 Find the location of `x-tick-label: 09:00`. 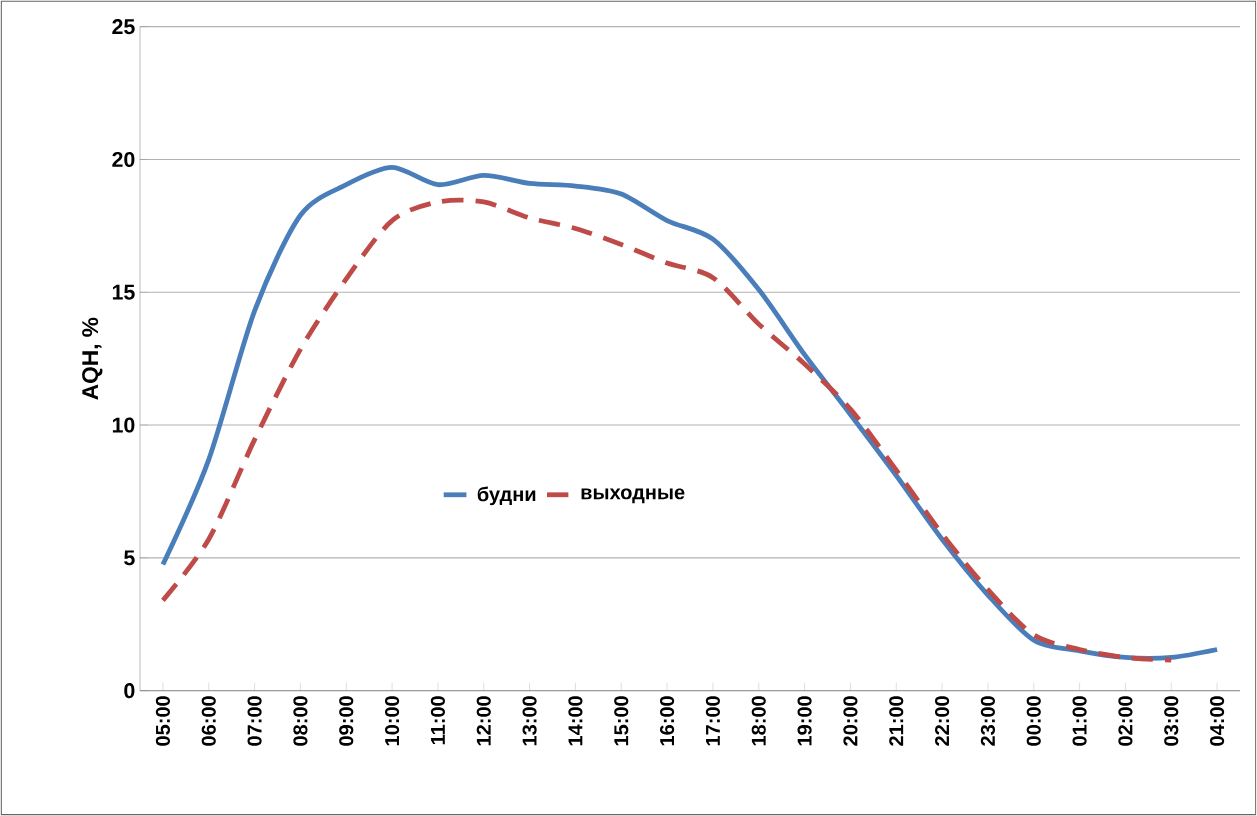

x-tick-label: 09:00 is located at coordinates (346, 721).